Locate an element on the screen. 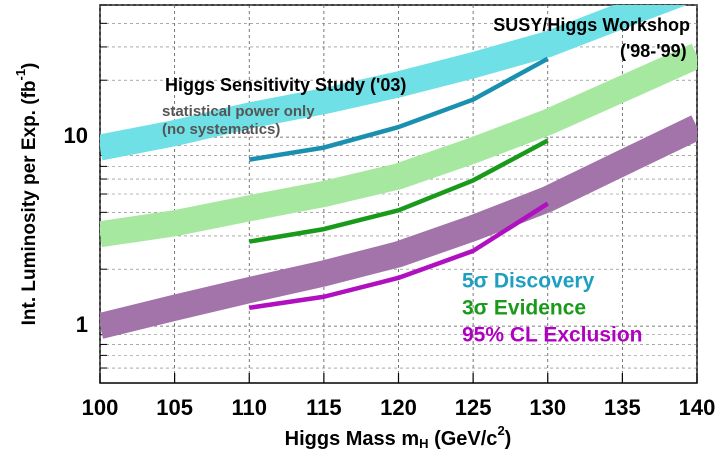 The height and width of the screenshot is (456, 723). x-tick-label: 125 is located at coordinates (473, 407).